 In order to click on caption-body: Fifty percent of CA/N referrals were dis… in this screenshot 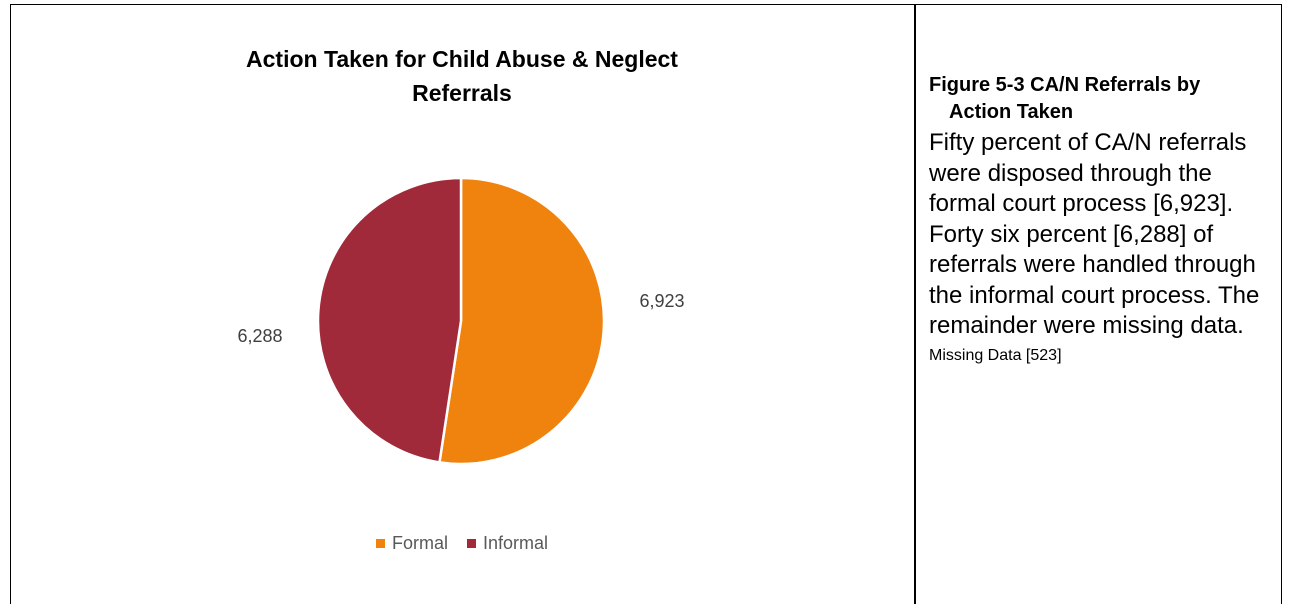, I will do `click(1094, 234)`.